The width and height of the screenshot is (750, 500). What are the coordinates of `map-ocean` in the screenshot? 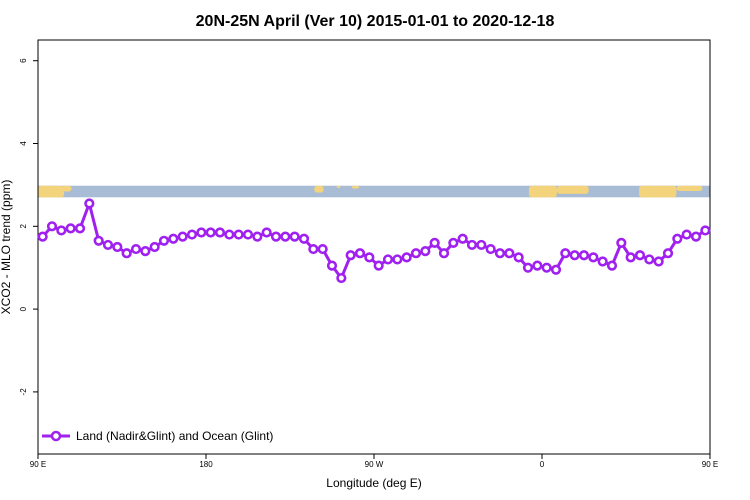 It's located at (374, 191).